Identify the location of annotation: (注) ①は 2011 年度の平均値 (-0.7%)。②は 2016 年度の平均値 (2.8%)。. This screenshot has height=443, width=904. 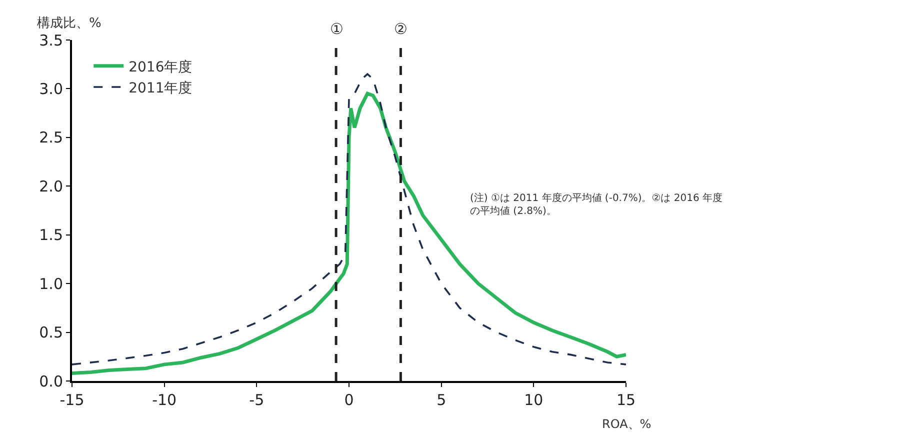
(596, 204).